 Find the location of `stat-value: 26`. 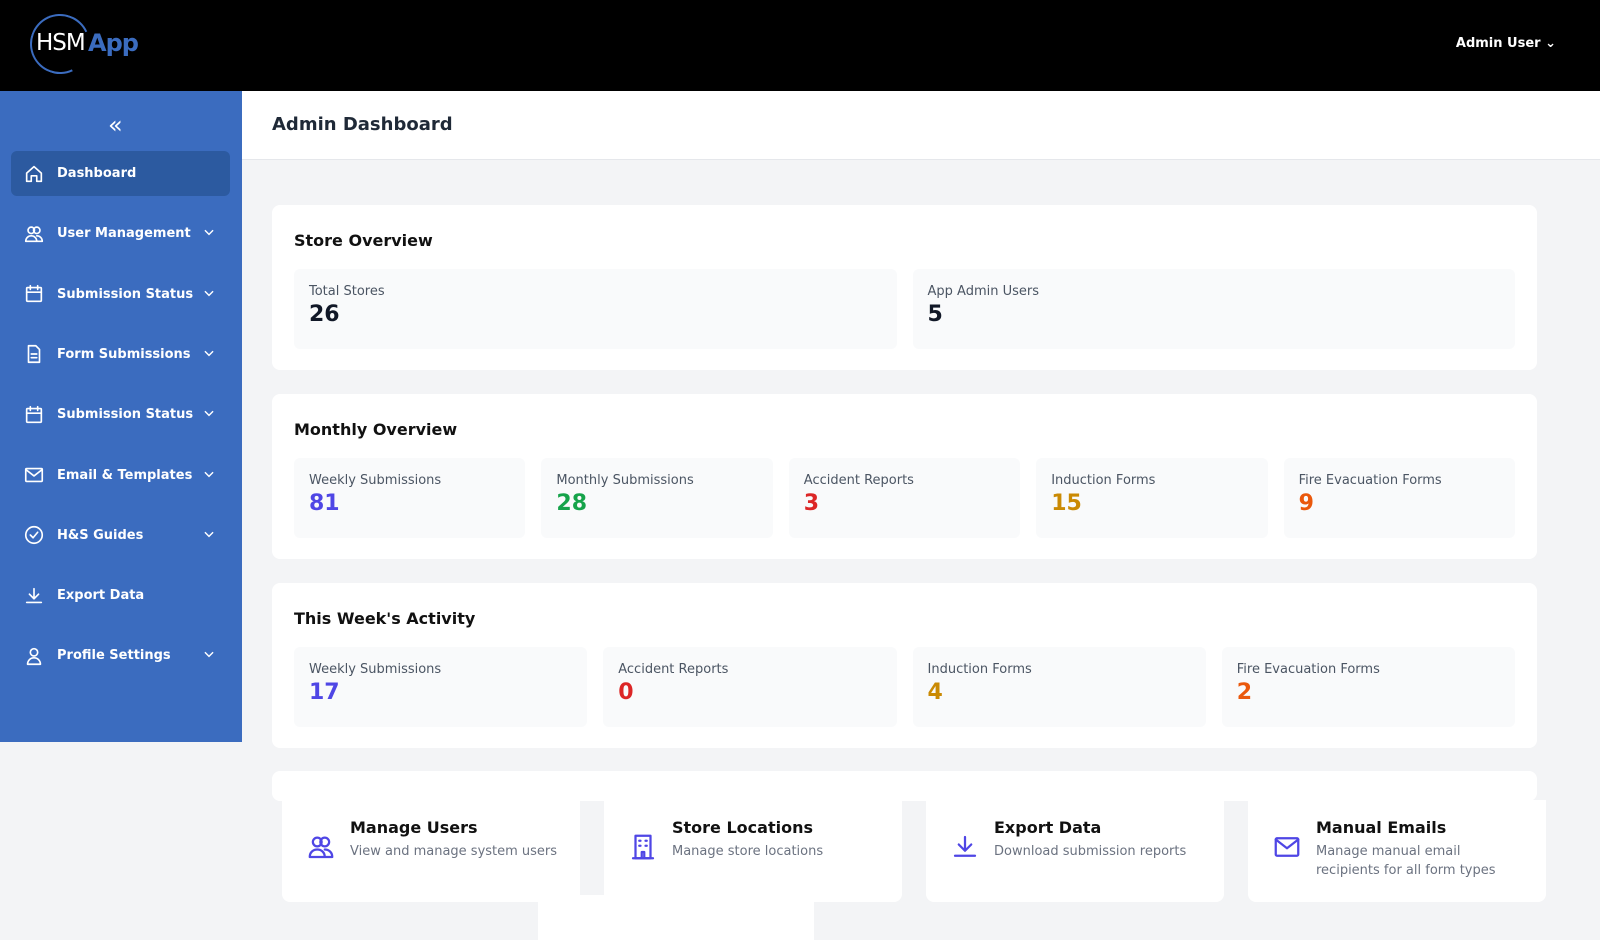

stat-value: 26 is located at coordinates (324, 314).